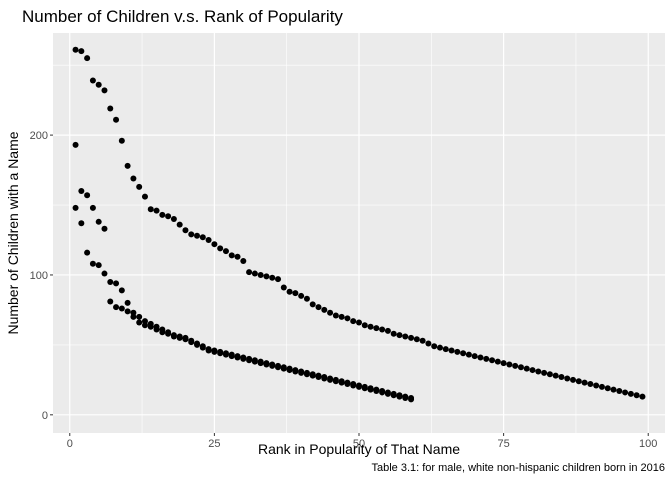 This screenshot has height=480, width=672. What do you see at coordinates (45, 416) in the screenshot?
I see `y-tick-label: 0` at bounding box center [45, 416].